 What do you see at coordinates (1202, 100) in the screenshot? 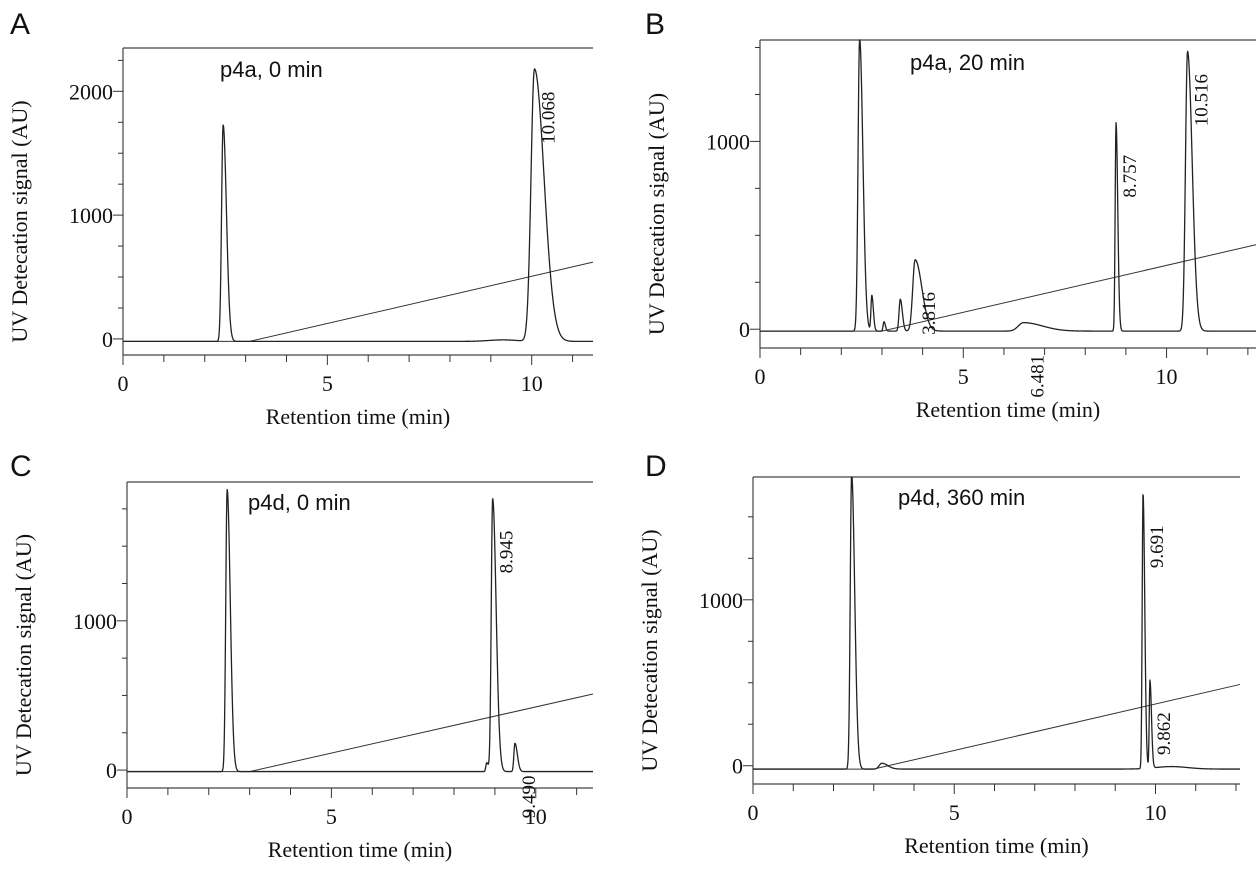
I see `peak-label: 10.516` at bounding box center [1202, 100].